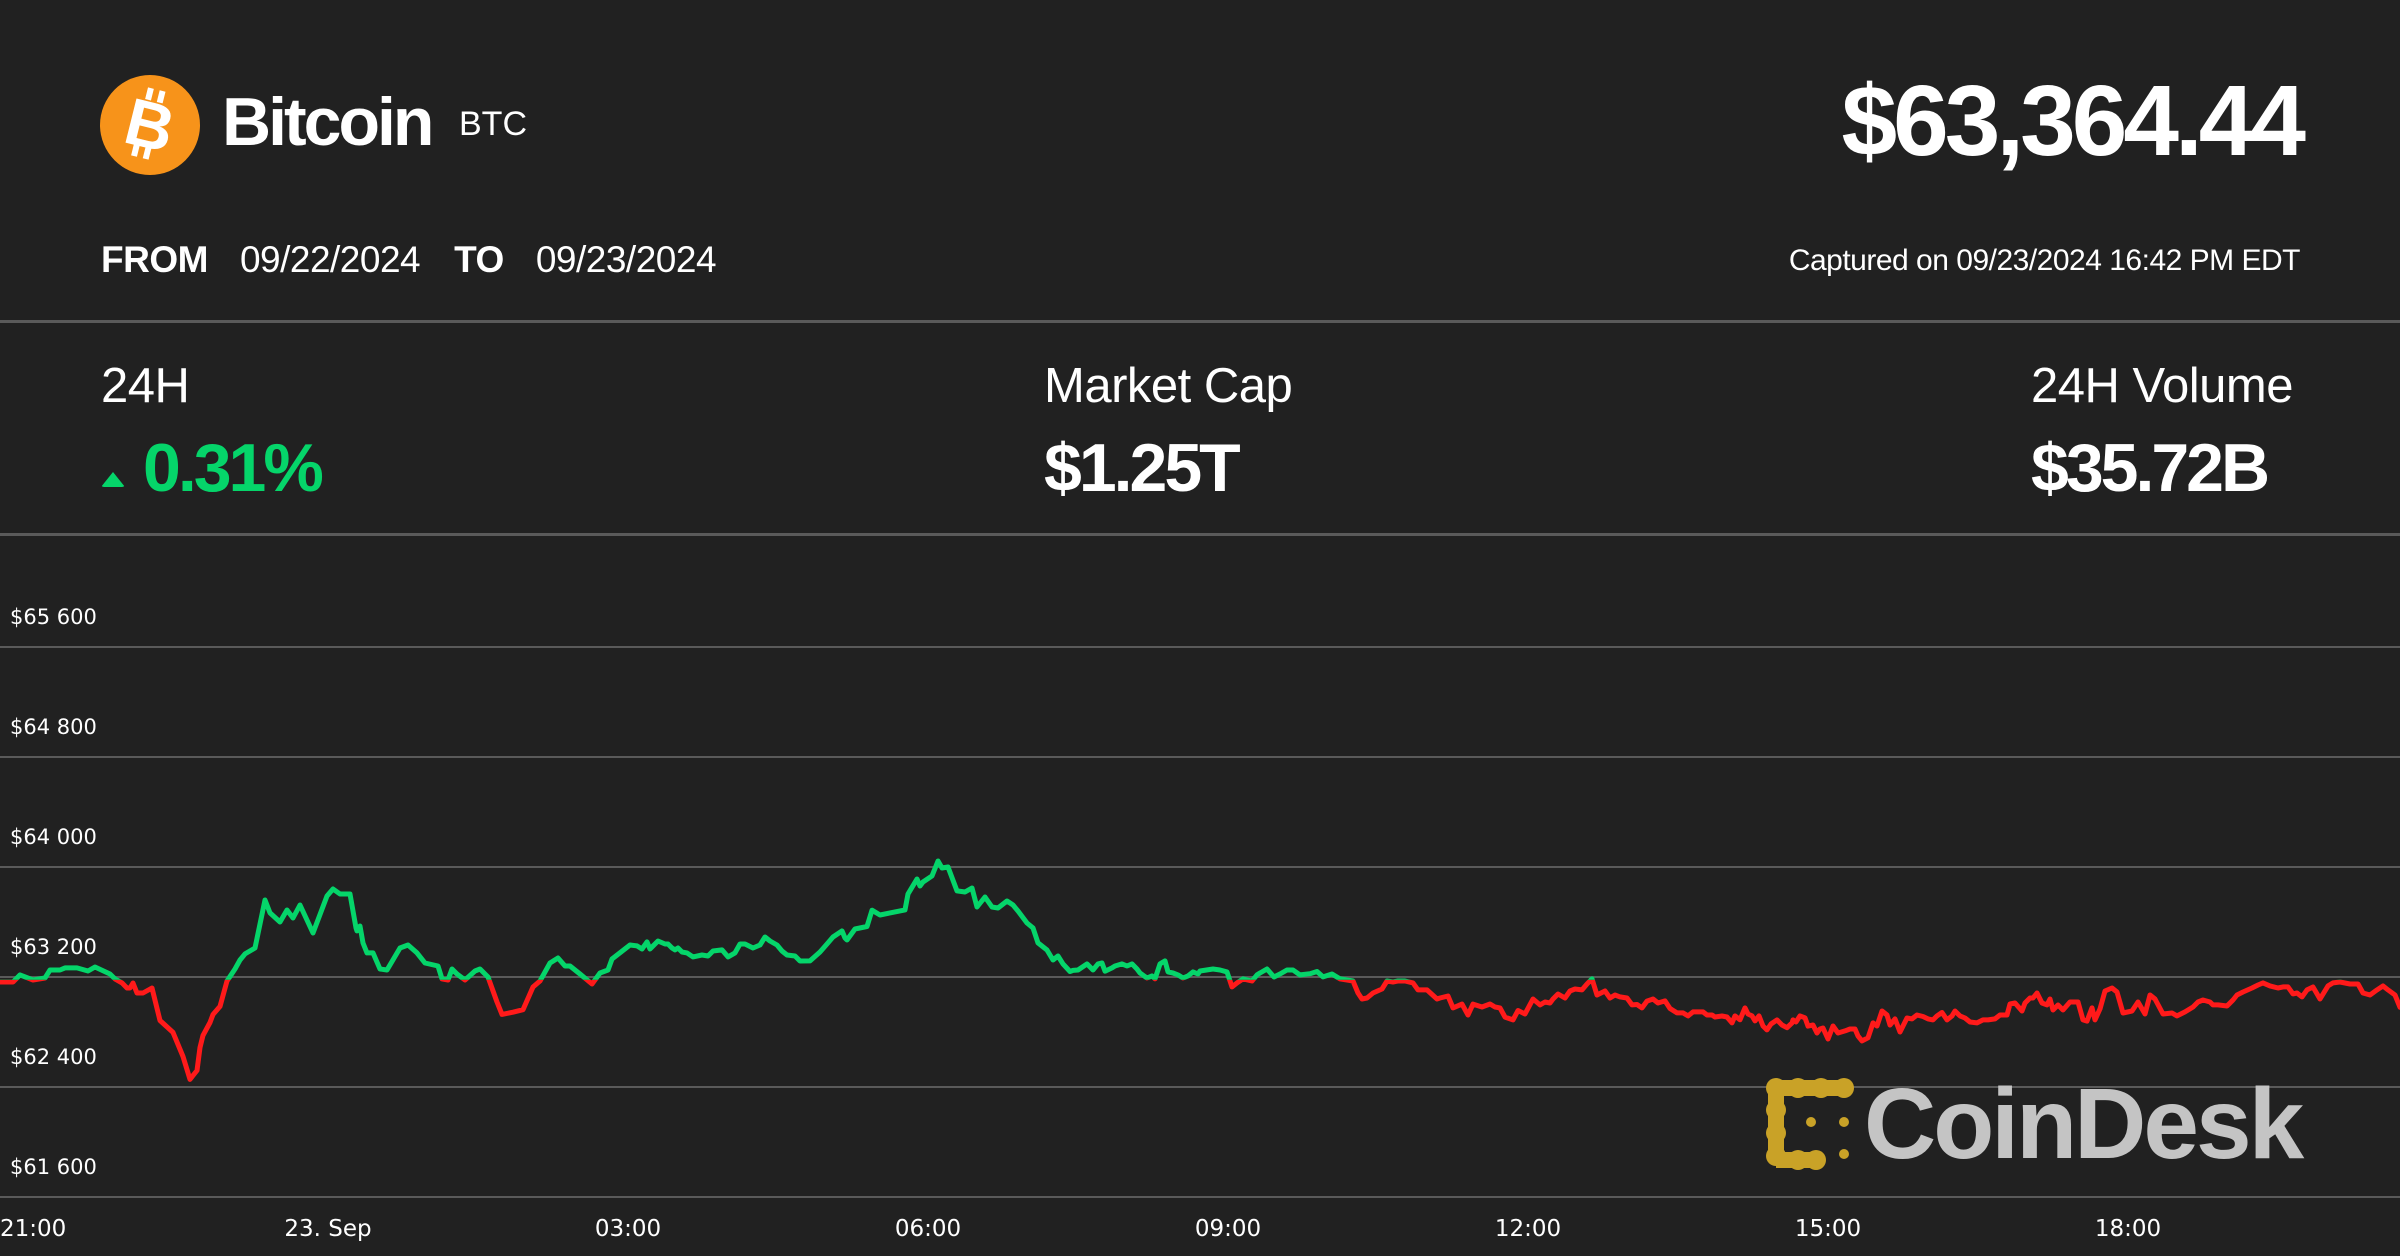  Describe the element at coordinates (330, 259) in the screenshot. I see `from-date: 09/22/2024` at that location.